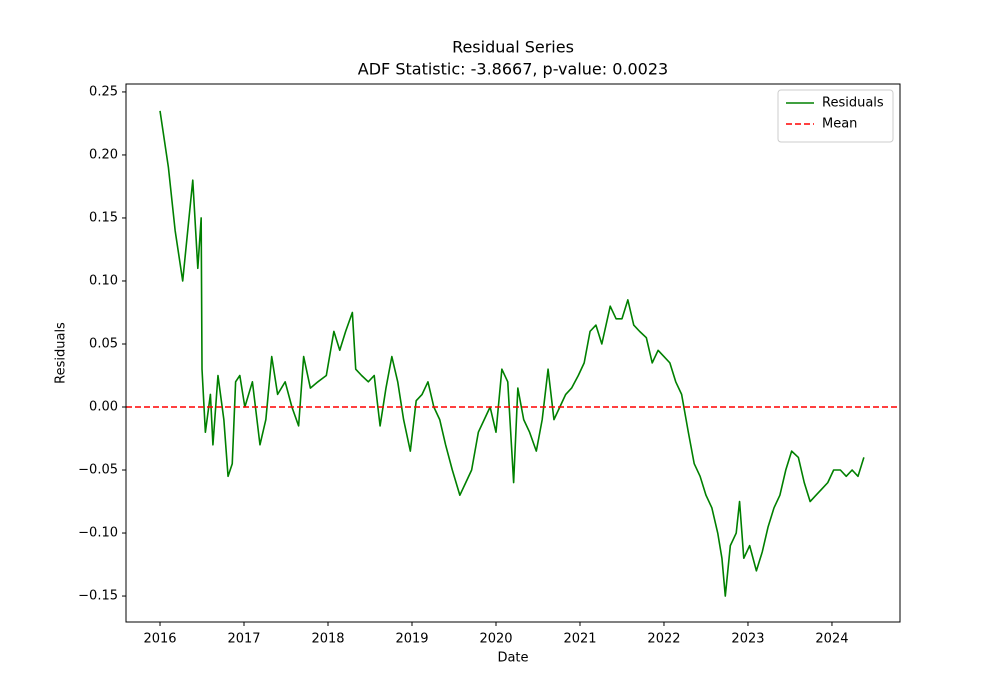  What do you see at coordinates (103, 91) in the screenshot?
I see `y-tick-label: 0.25` at bounding box center [103, 91].